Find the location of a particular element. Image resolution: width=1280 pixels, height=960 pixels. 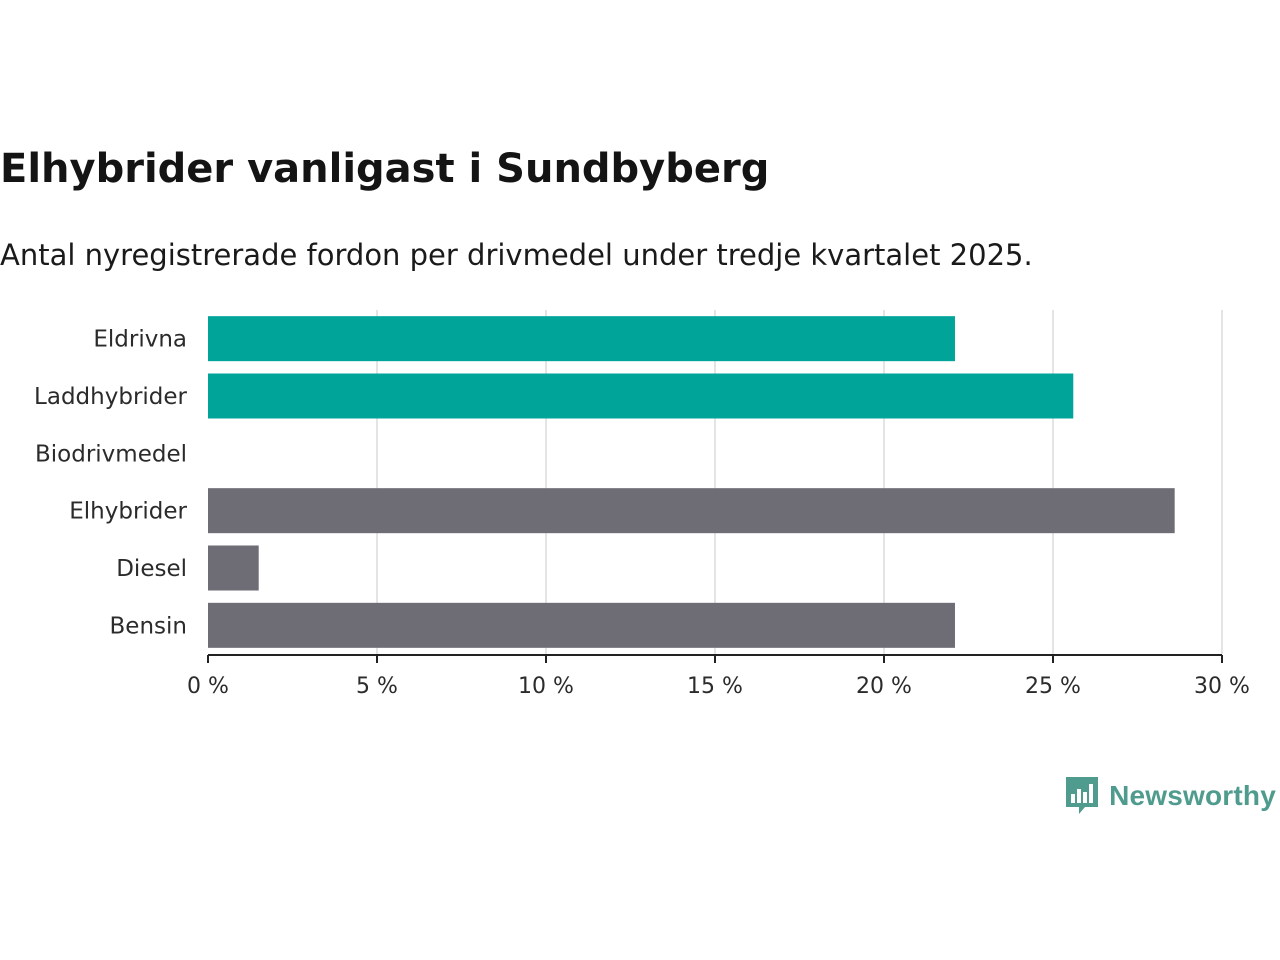

category-label-biodrivmedel: Biodrivmedel is located at coordinates (111, 454).